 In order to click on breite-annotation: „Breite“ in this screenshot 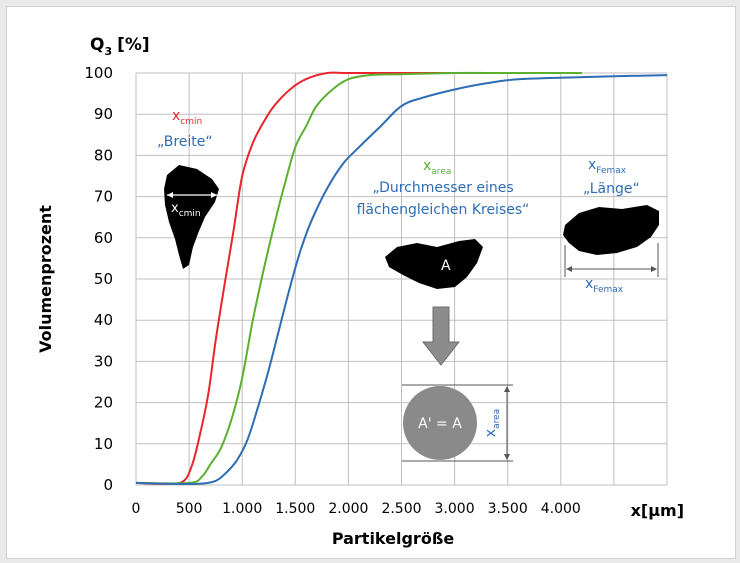, I will do `click(185, 142)`.